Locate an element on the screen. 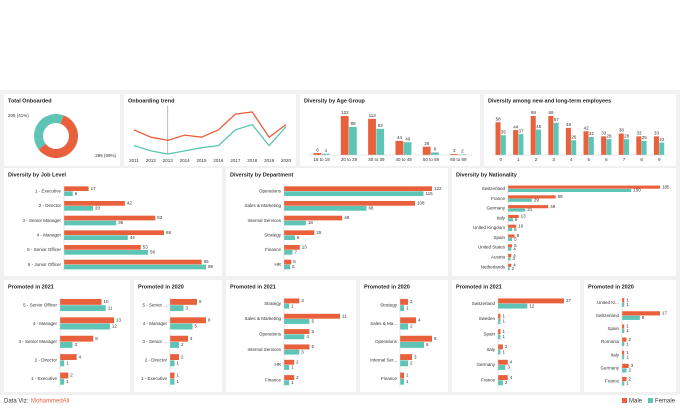 The image size is (680, 409). value-label: 295 (59%) is located at coordinates (105, 155).